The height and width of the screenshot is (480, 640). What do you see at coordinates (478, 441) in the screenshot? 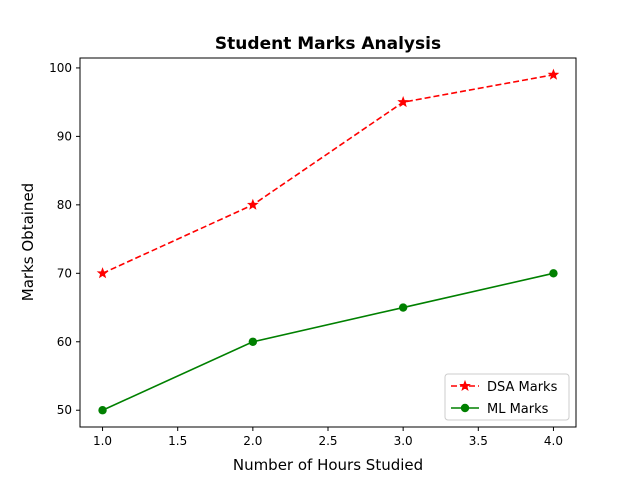
I see `x-tick-label: 3.5` at bounding box center [478, 441].